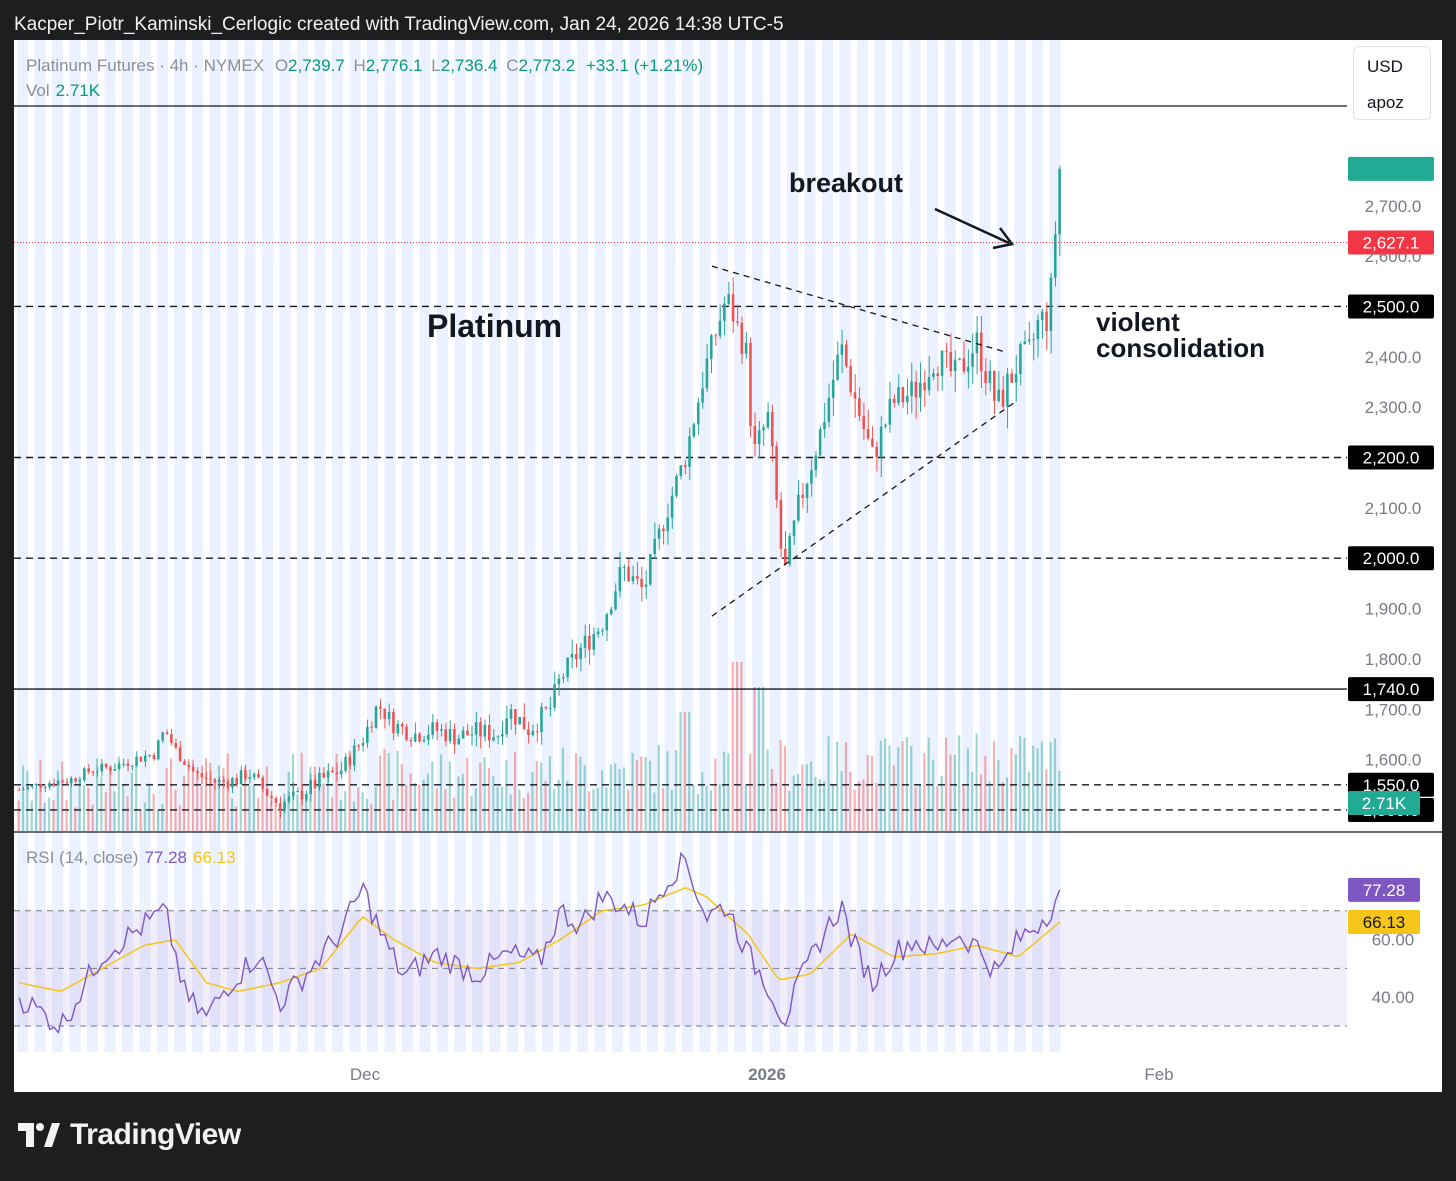  Describe the element at coordinates (1384, 921) in the screenshot. I see `rsi-ma-tag-bg` at that location.